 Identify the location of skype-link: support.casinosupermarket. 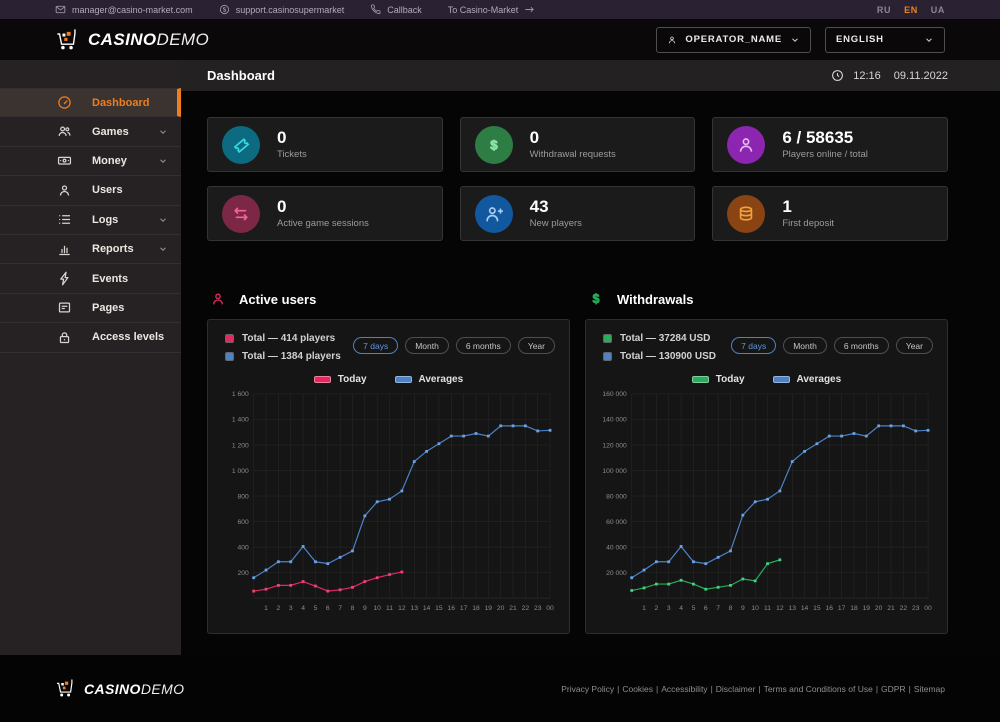
(281, 9).